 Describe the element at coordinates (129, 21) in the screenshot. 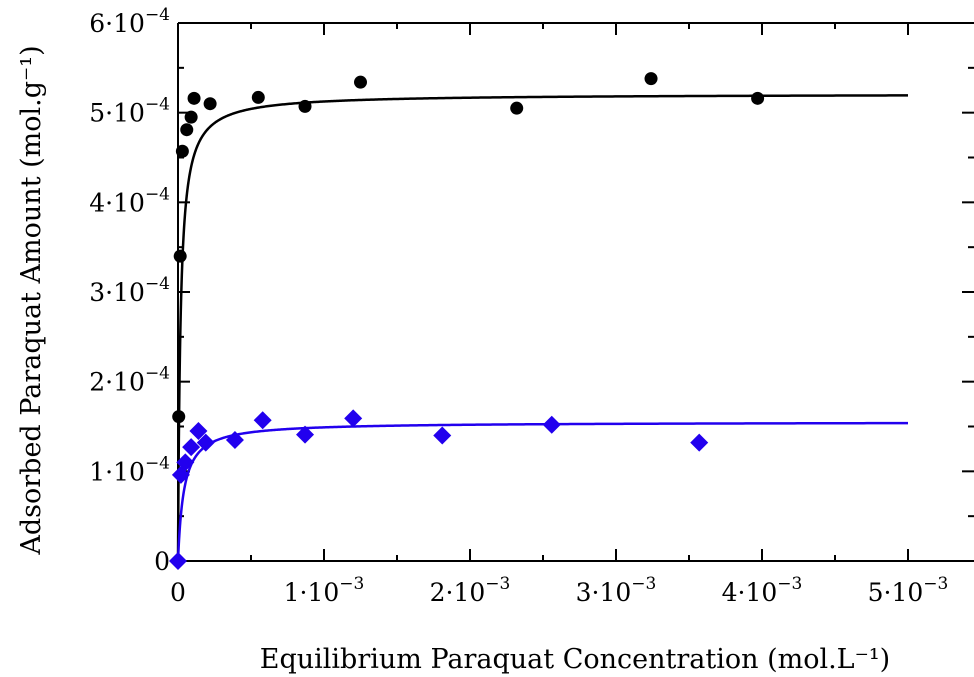

I see `y-tick-label: 6·10⁻⁴` at that location.